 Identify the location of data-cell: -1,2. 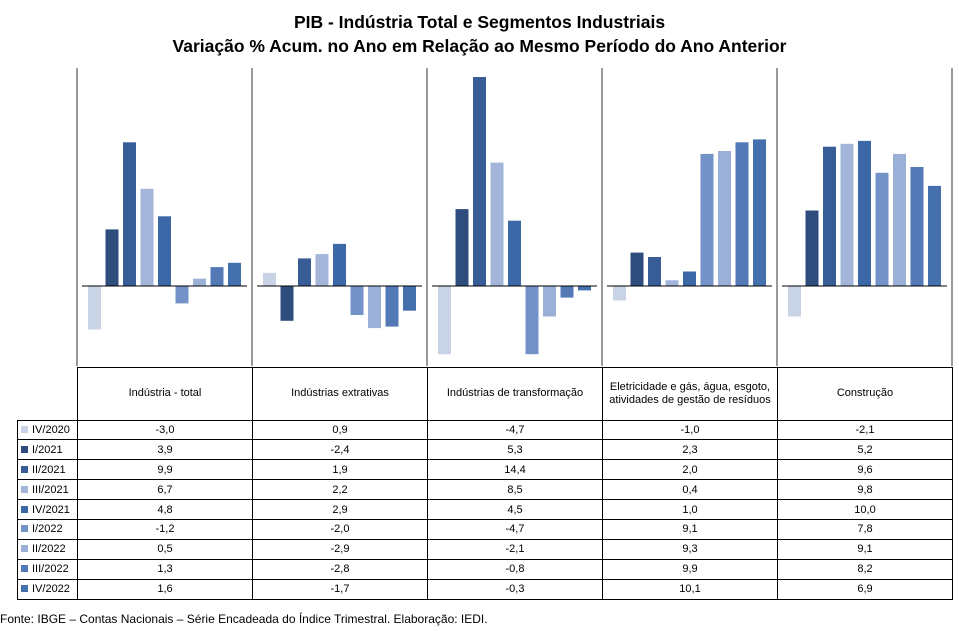
(165, 529).